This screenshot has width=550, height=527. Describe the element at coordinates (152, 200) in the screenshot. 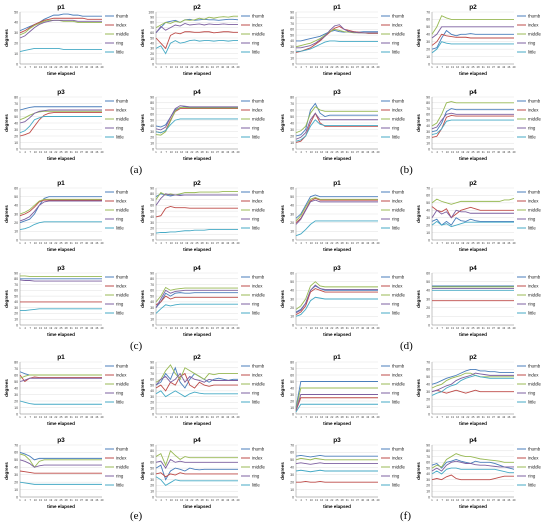

I see `y-tick-label: 70` at that location.